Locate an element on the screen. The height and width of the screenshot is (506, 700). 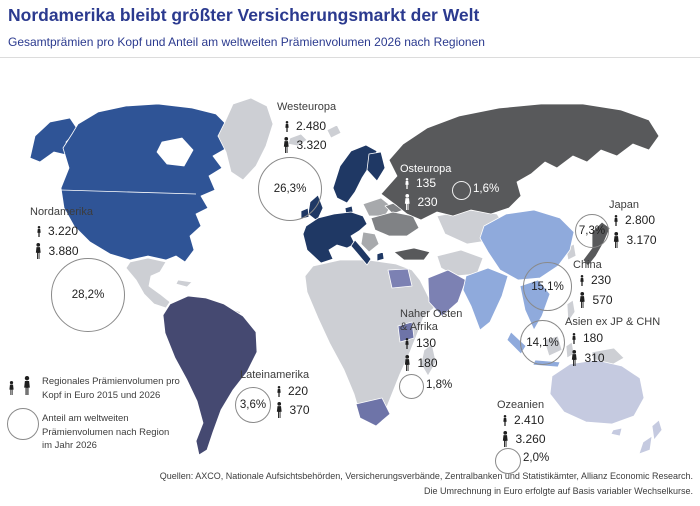
region-nordamerika-2026: 3.880 is located at coordinates (56, 251).